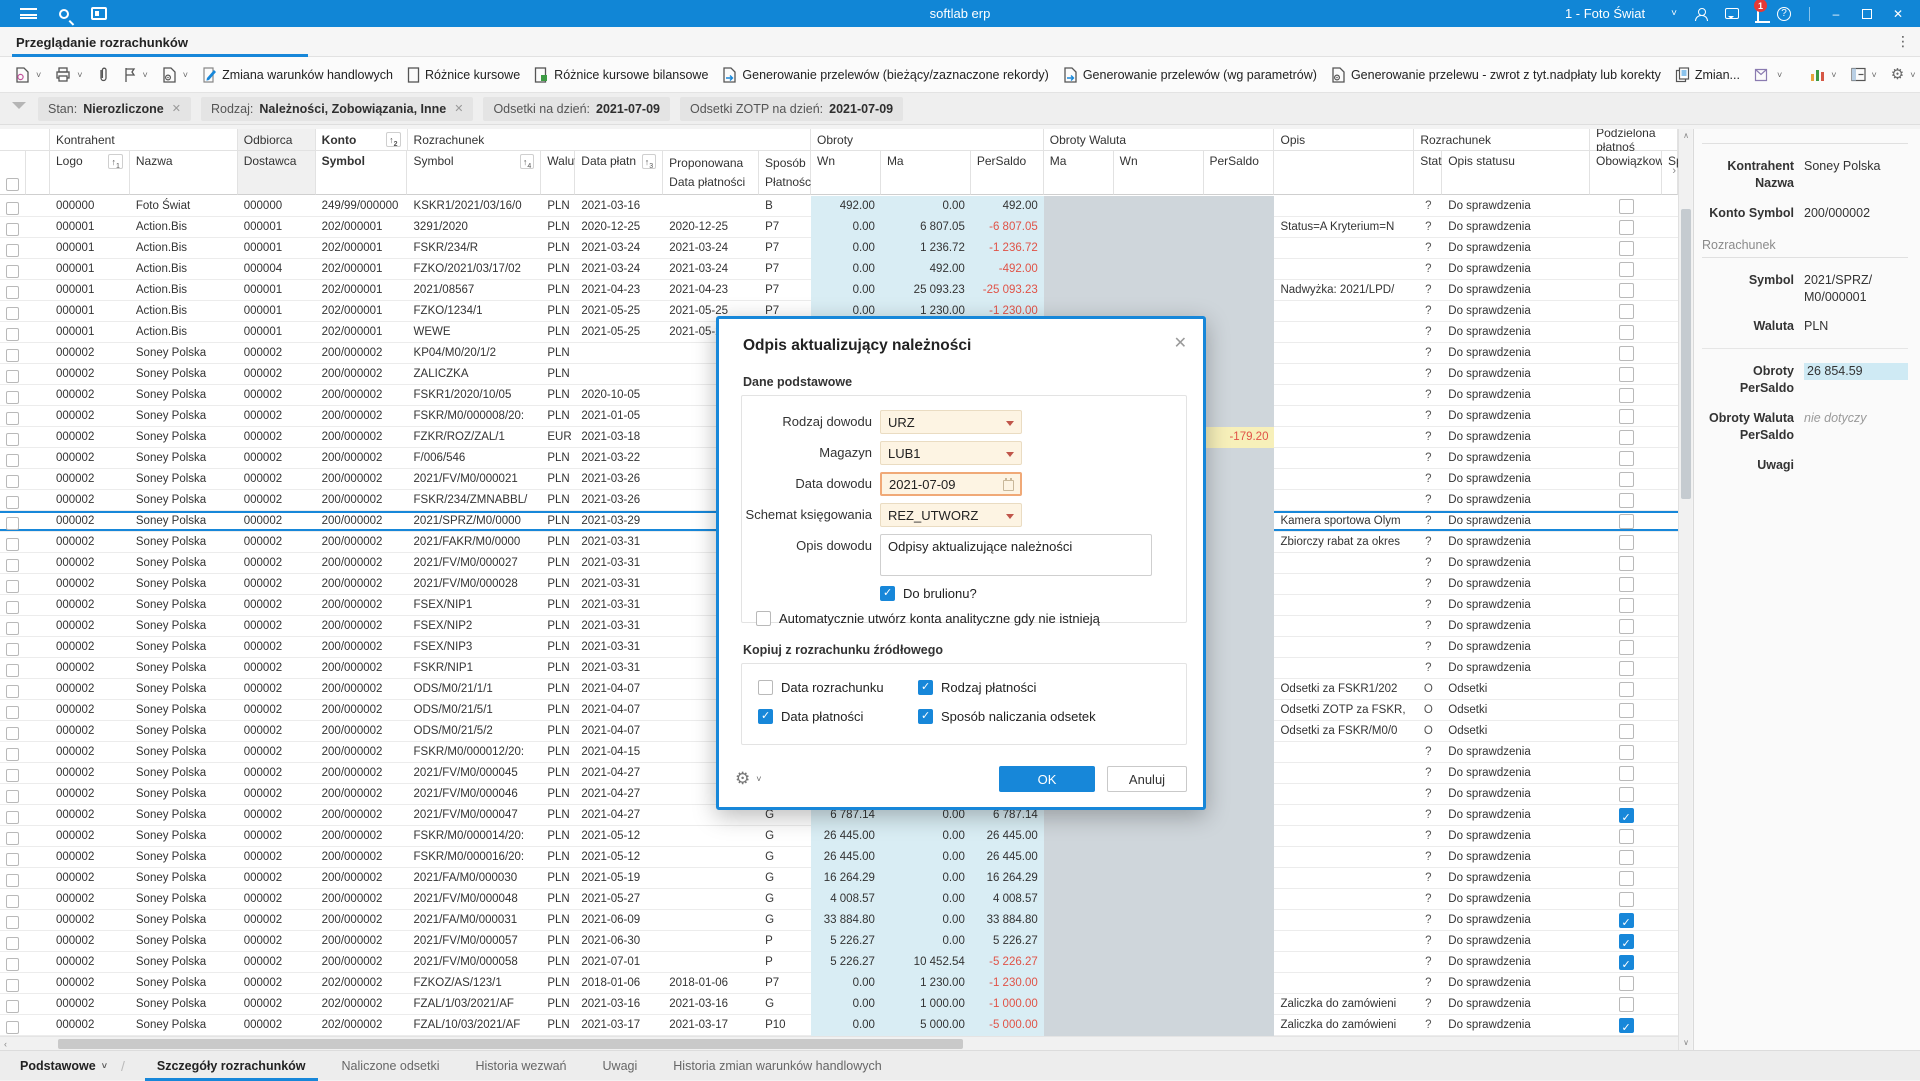 The image size is (1920, 1081). I want to click on select-all-checkbox, so click(12, 184).